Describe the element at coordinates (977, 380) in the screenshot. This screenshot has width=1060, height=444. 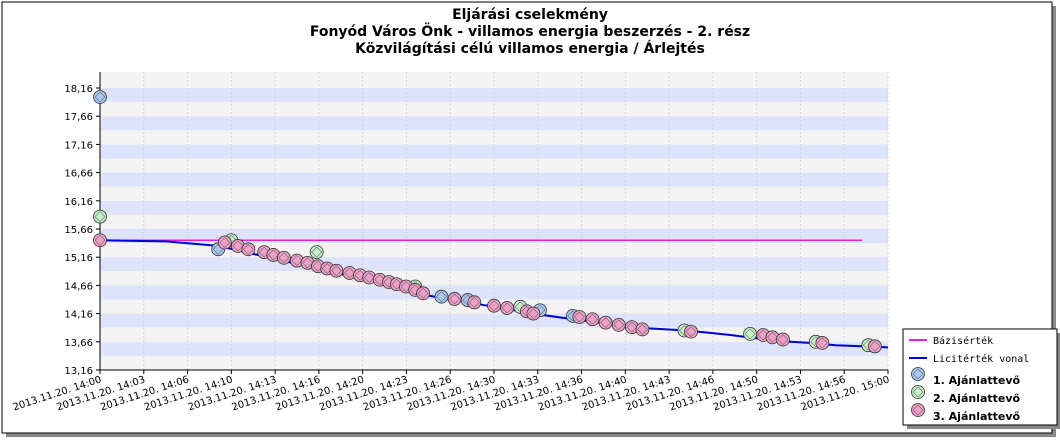
I see `legend-label: 1. Ajánlattevő` at that location.